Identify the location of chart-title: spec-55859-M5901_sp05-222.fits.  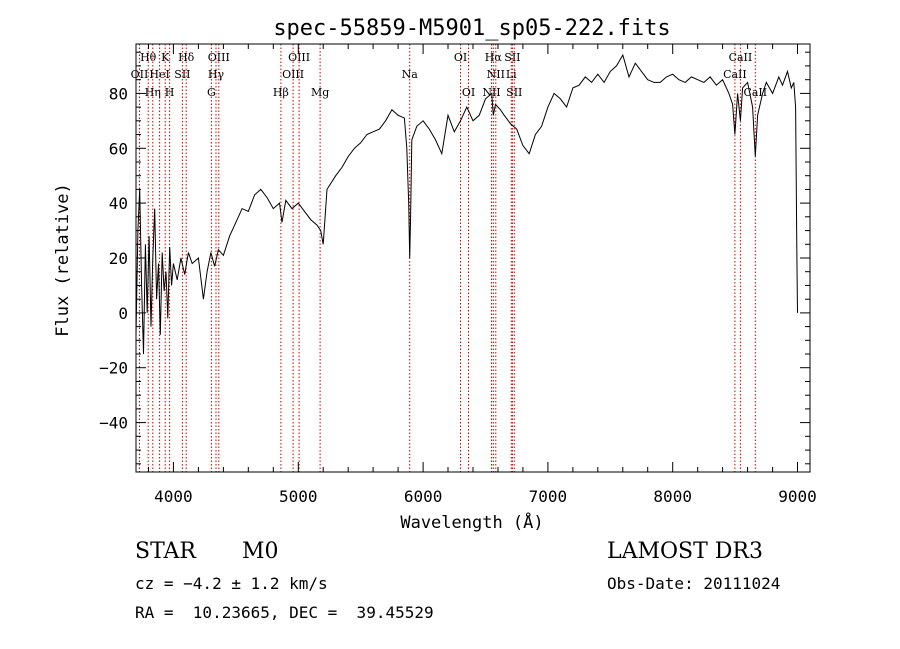
(471, 28).